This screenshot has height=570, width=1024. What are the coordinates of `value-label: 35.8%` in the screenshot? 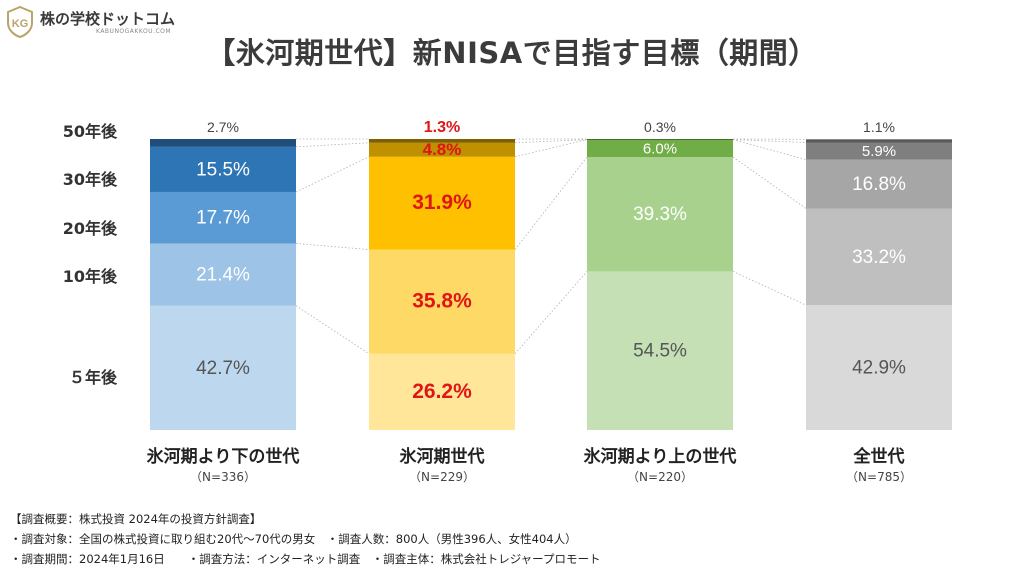 It's located at (442, 301).